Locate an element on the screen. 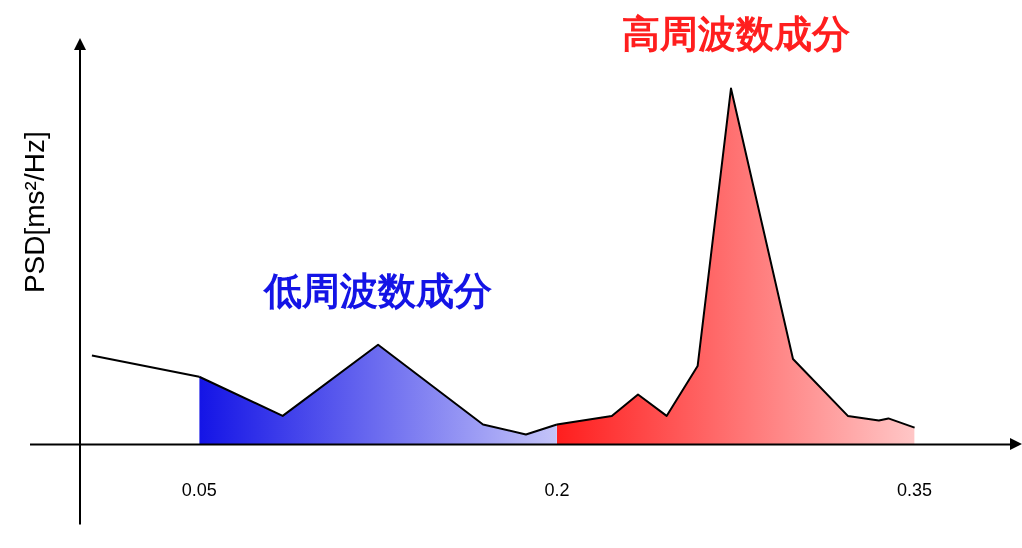  series-label: 高周波数成分 is located at coordinates (735, 34).